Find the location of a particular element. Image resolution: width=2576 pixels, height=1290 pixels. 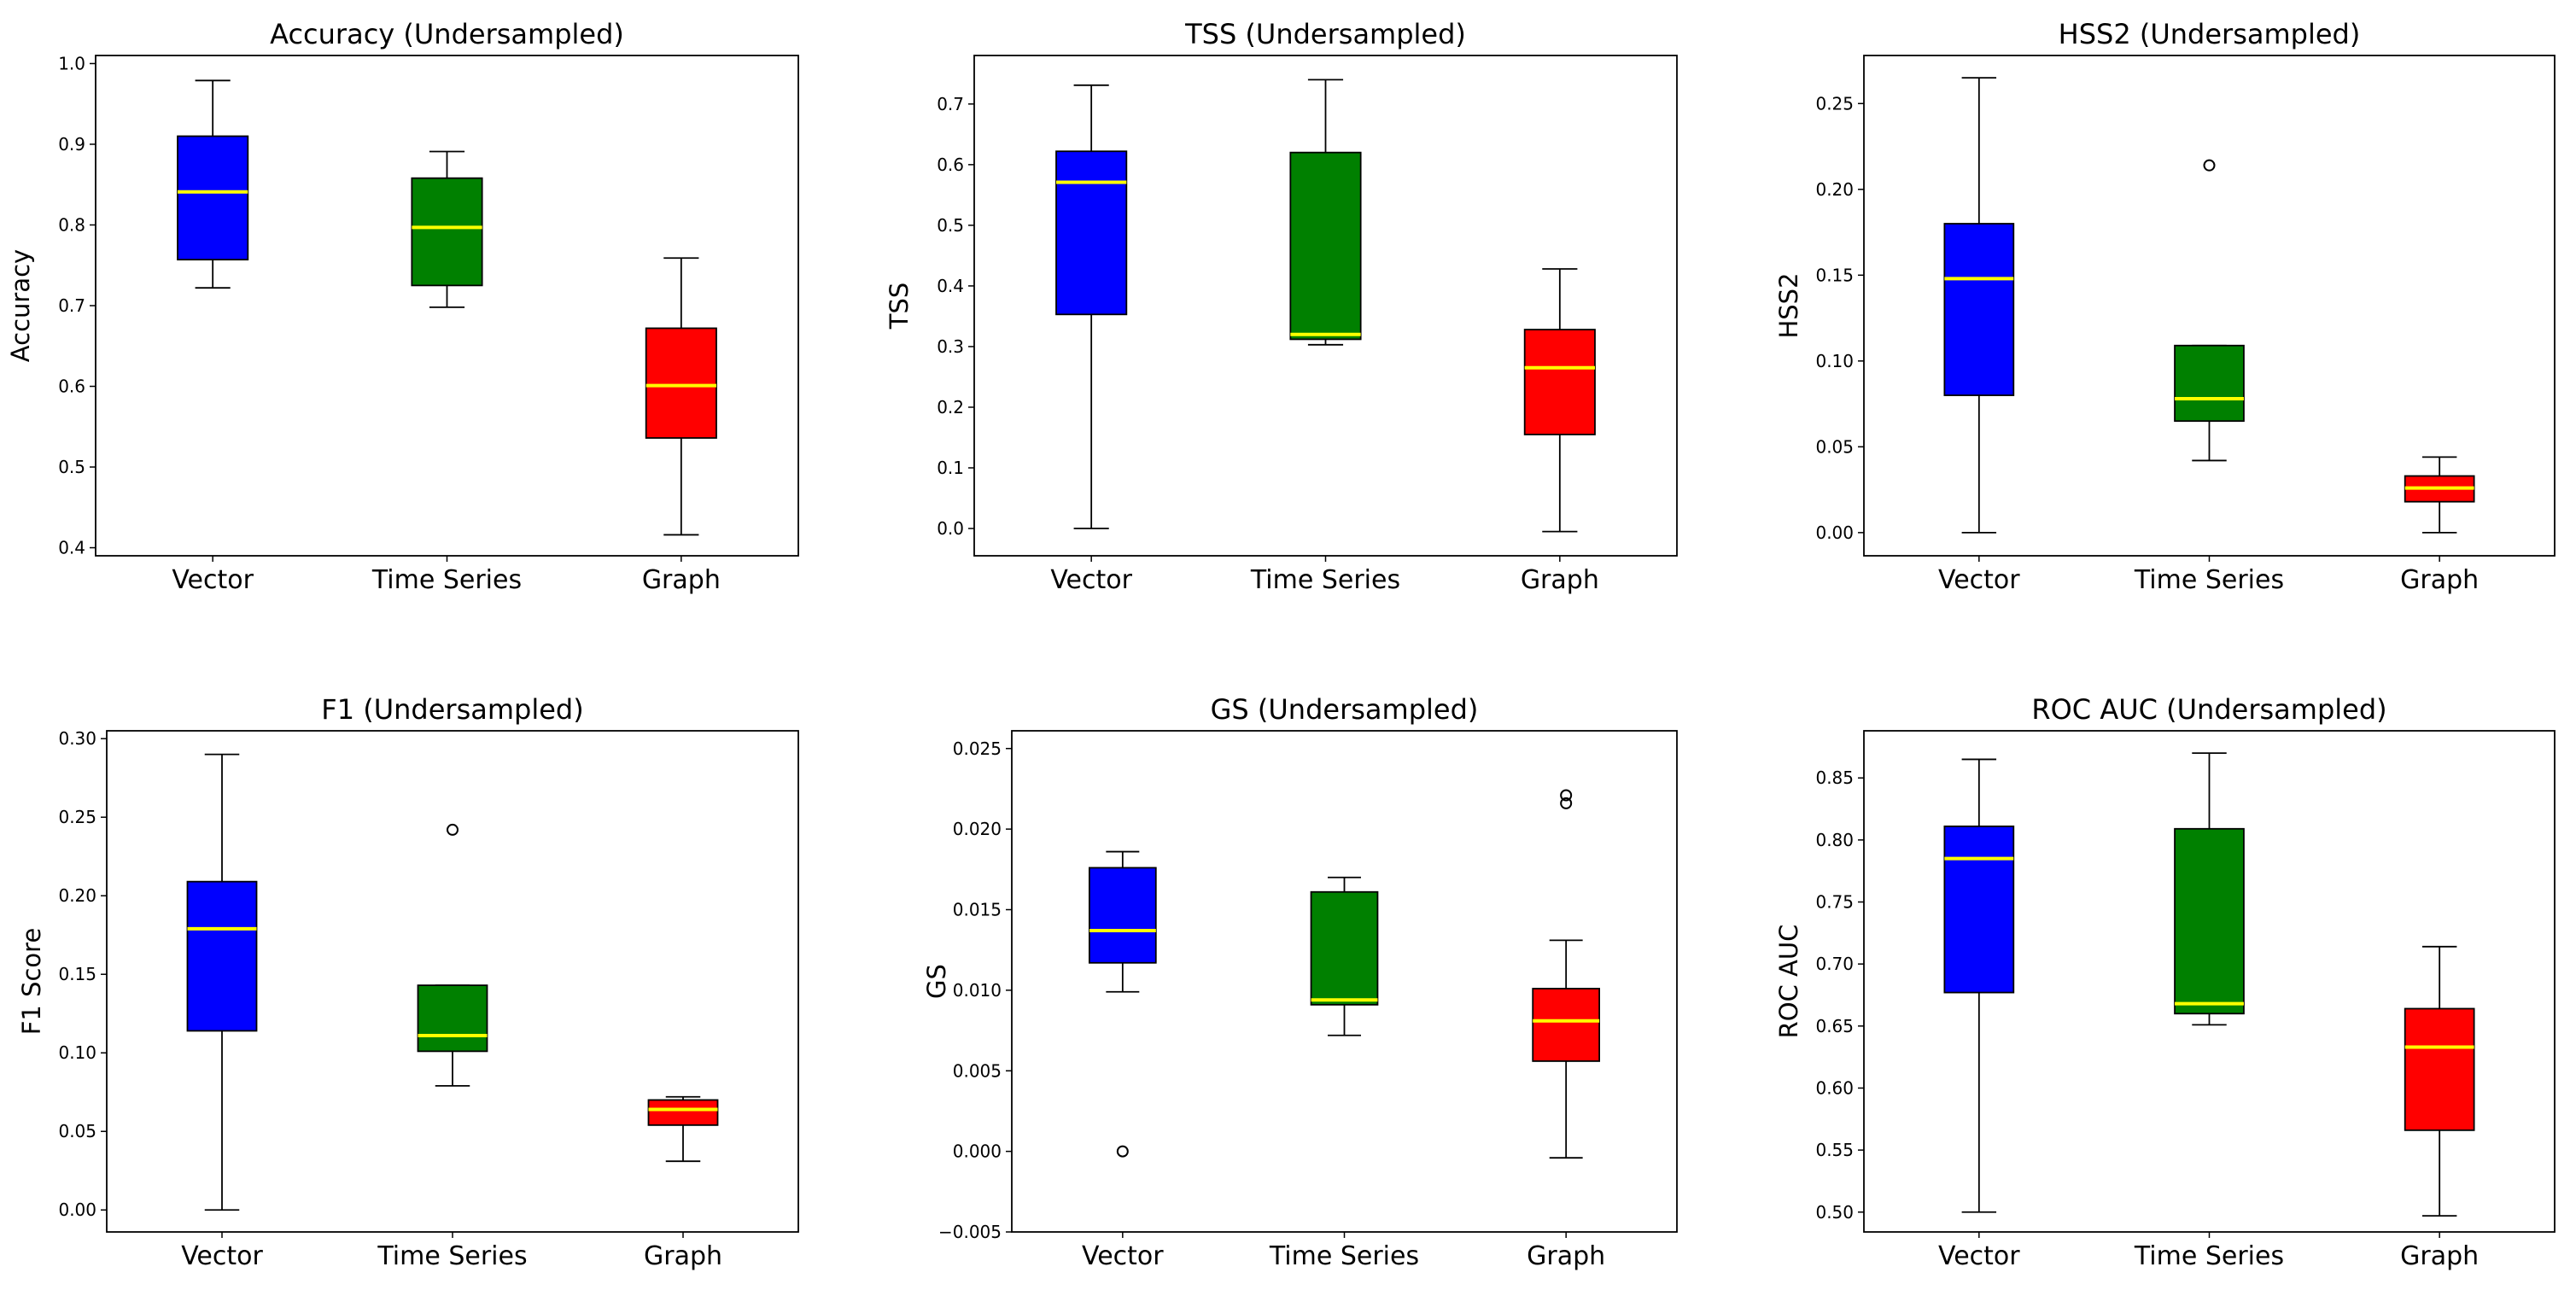

y-tick-label: 0.25 is located at coordinates (77, 817).